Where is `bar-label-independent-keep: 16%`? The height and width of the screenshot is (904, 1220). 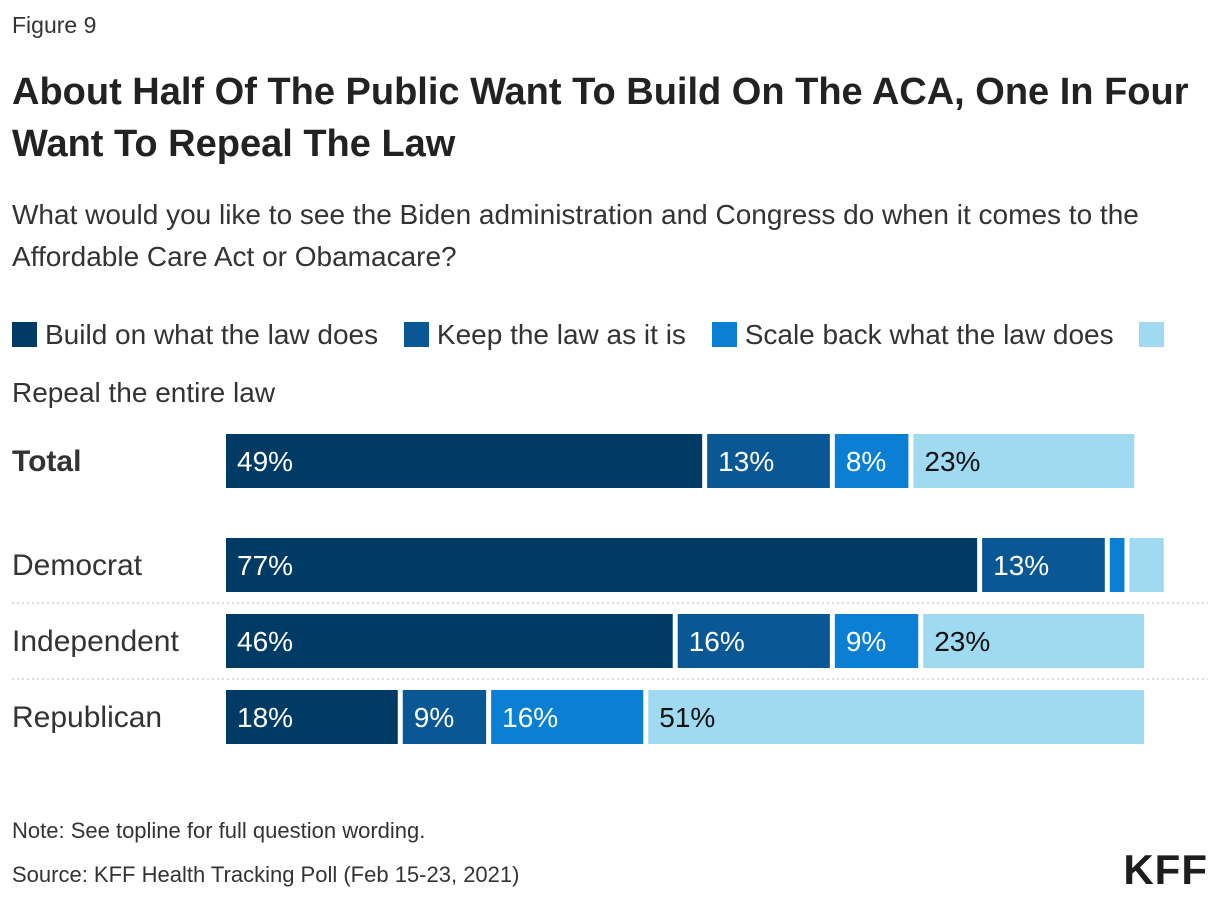 bar-label-independent-keep: 16% is located at coordinates (717, 641).